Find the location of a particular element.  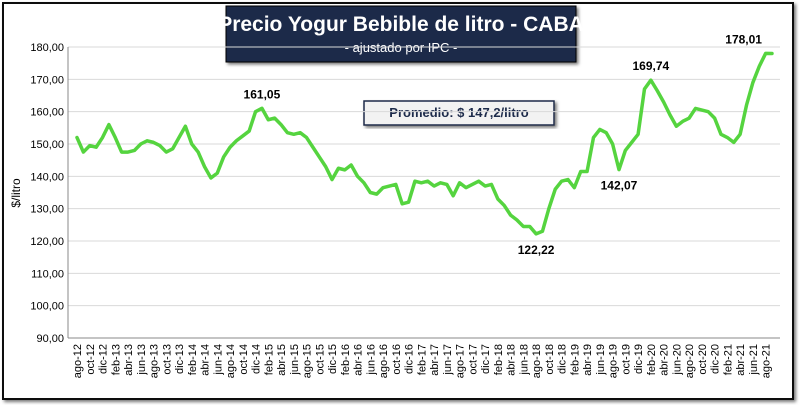

x-tick-label: dic-18 is located at coordinates (563, 359).